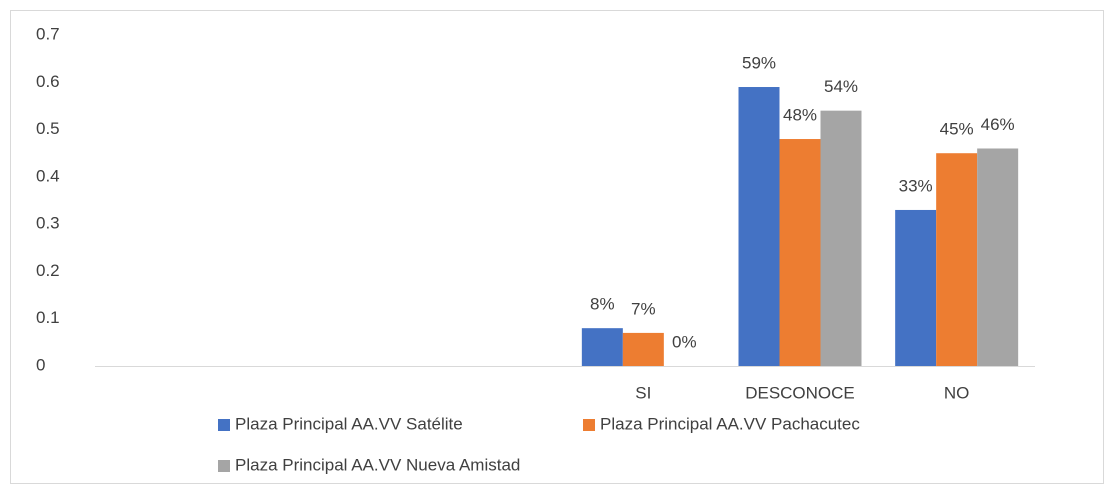  Describe the element at coordinates (48, 128) in the screenshot. I see `y-tick-label: 0.5` at that location.